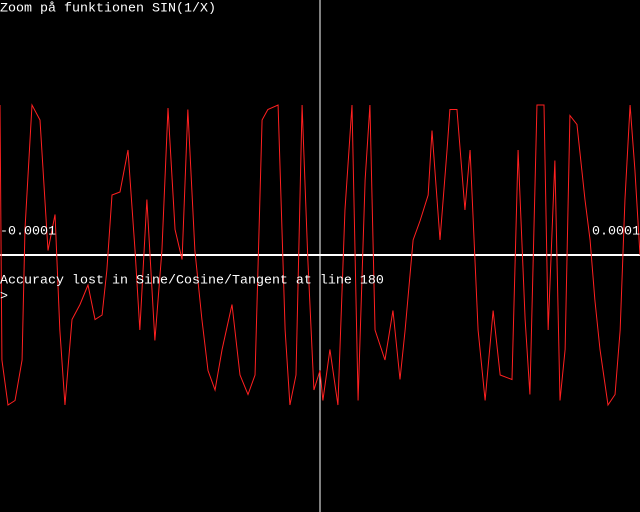 This screenshot has width=640, height=512. I want to click on chart-title: Zoom på funktionen SIN(1/X), so click(108, 9).